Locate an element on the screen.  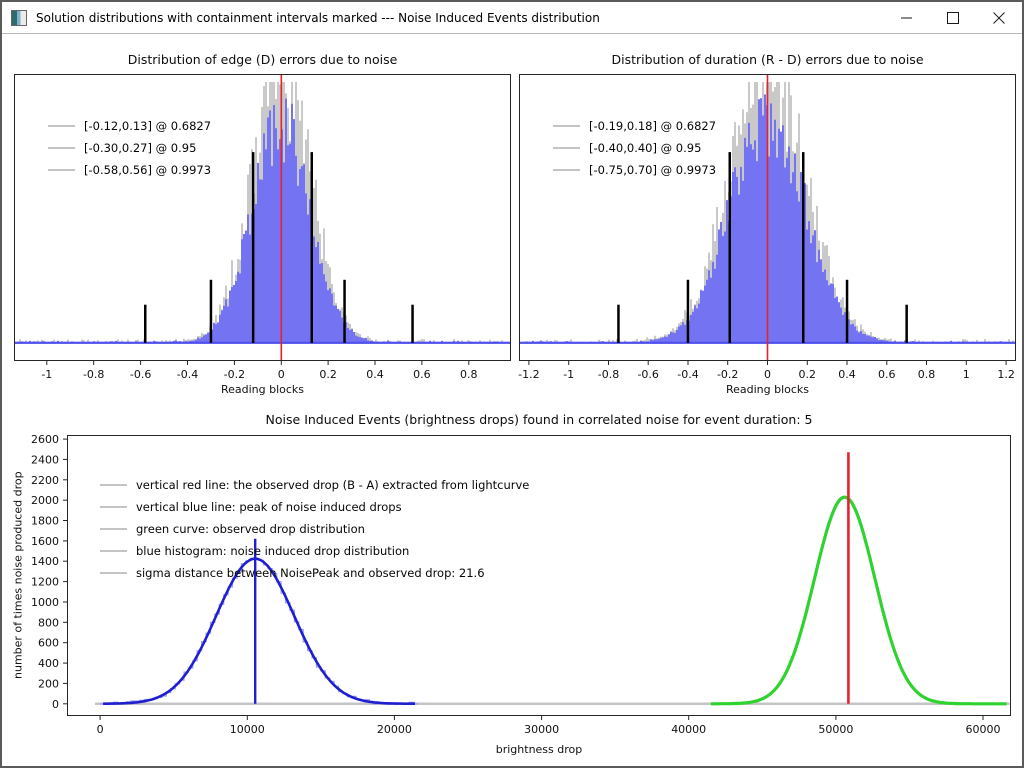
xlabel-noise-events: brightness drop is located at coordinates (539, 749).